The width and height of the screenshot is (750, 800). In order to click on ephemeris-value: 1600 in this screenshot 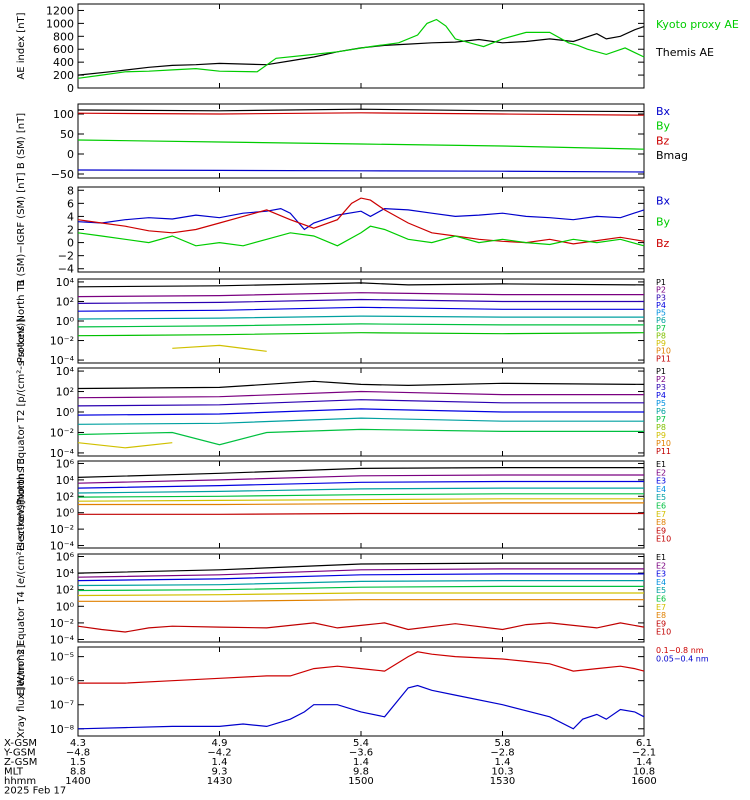, I will do `click(643, 781)`.